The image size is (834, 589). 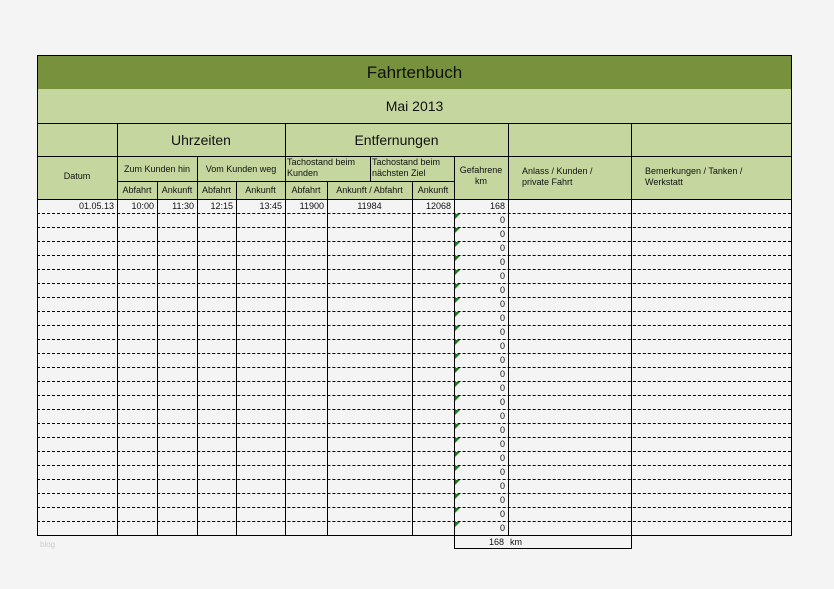 What do you see at coordinates (481, 175) in the screenshot?
I see `header-driven-km: Gefahrene km` at bounding box center [481, 175].